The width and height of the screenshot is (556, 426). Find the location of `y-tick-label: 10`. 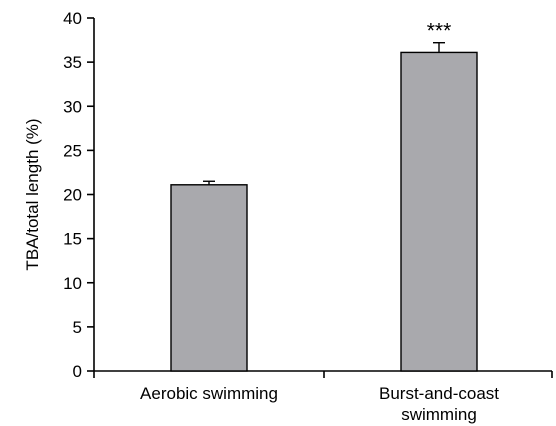

y-tick-label: 10 is located at coordinates (72, 283).